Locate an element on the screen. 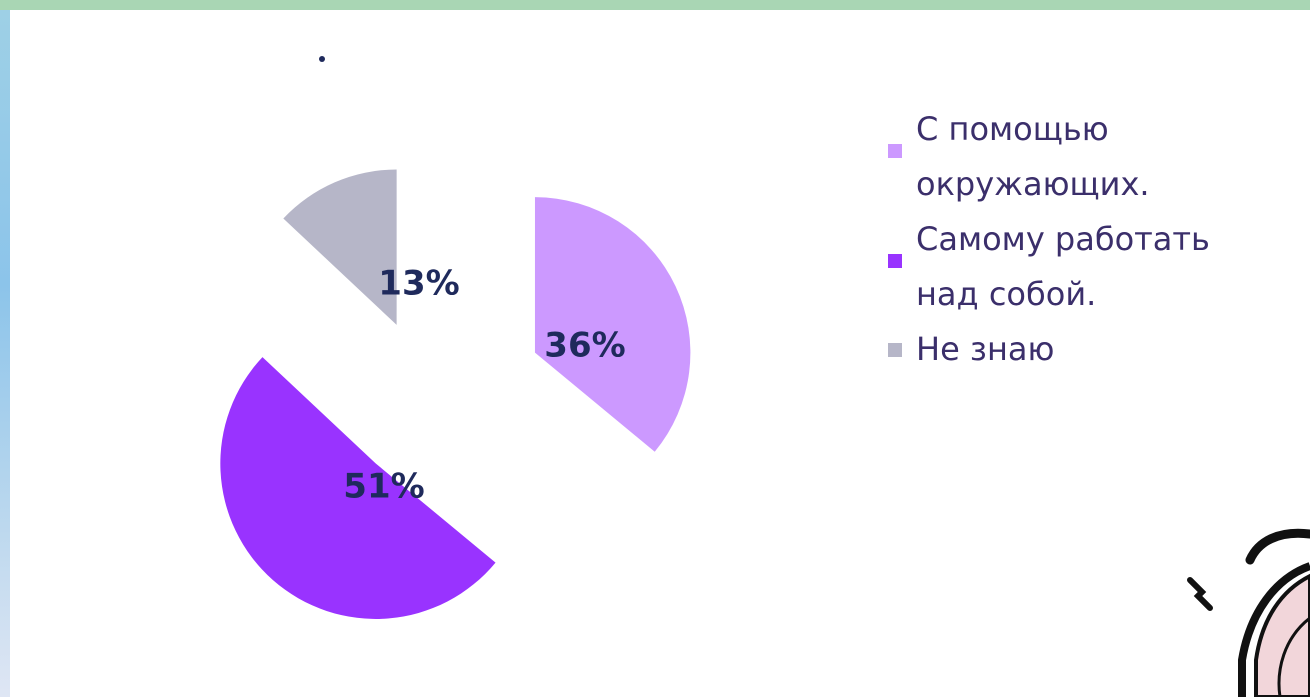 The width and height of the screenshot is (1310, 697). legend-swatch-purple is located at coordinates (895, 261).